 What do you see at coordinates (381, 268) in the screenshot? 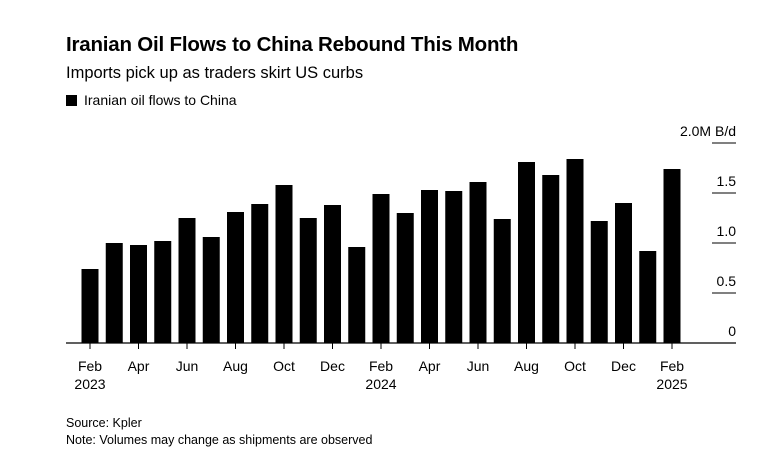
I see `bar-feb-2024` at bounding box center [381, 268].